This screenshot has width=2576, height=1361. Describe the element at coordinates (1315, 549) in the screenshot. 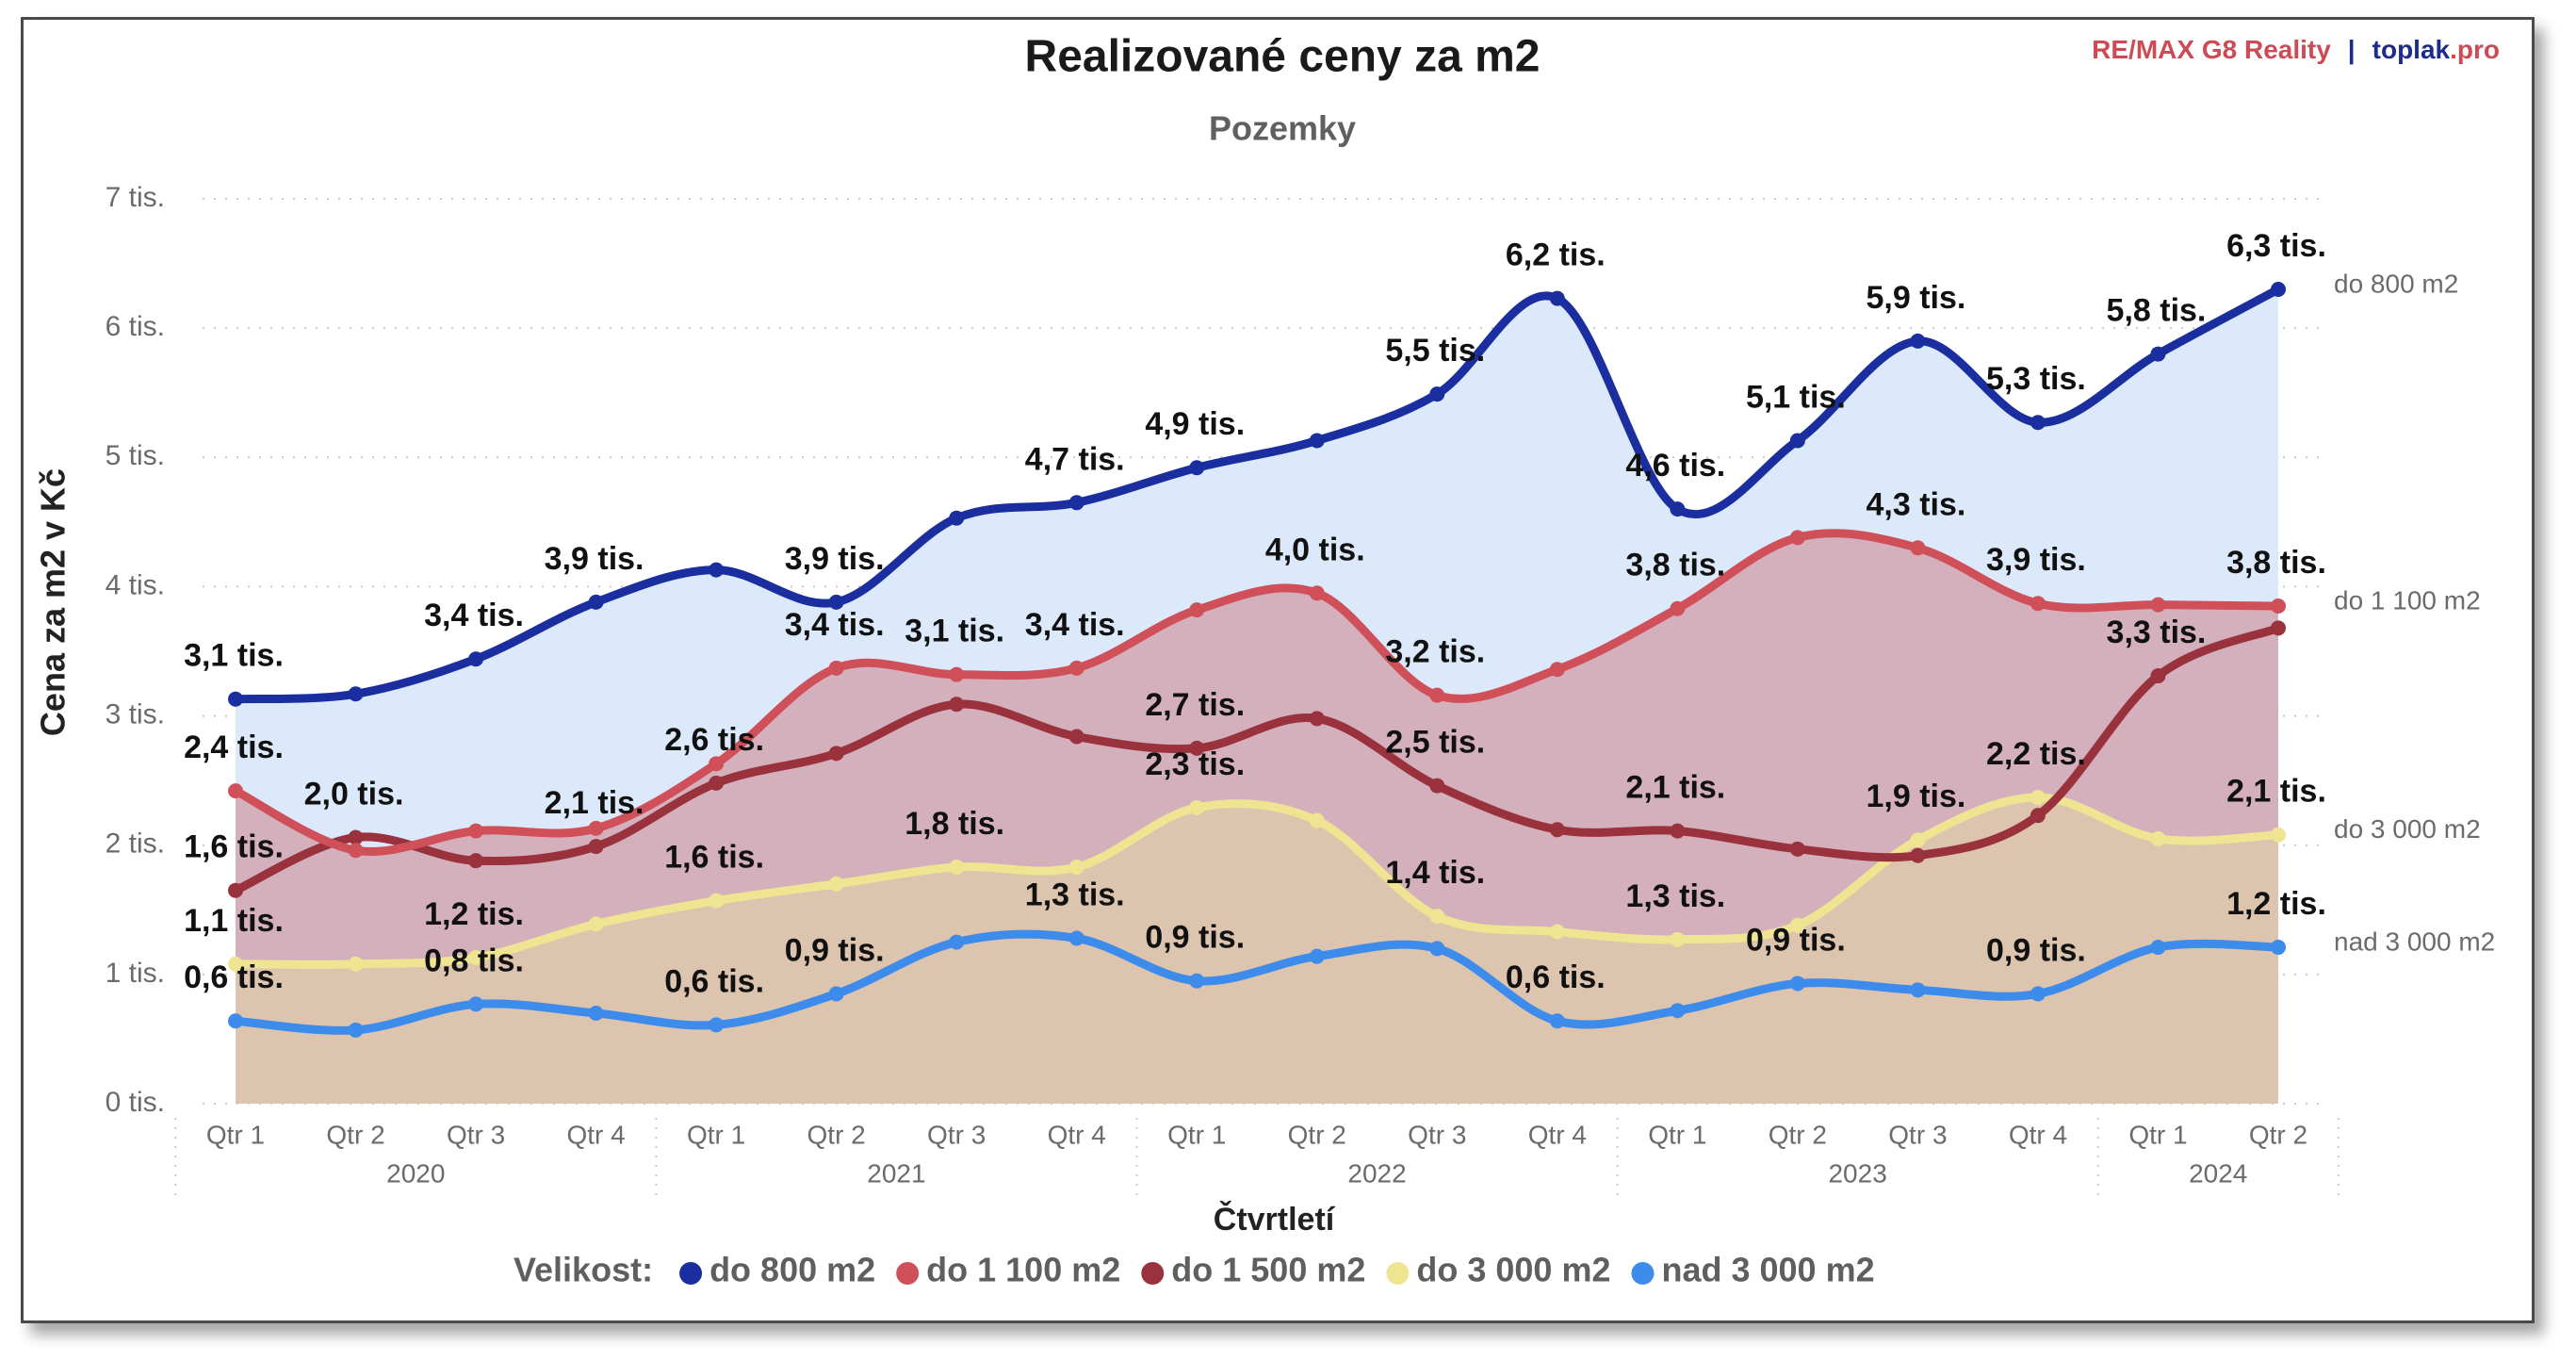

I see `data-label: 4,0 tis.` at that location.